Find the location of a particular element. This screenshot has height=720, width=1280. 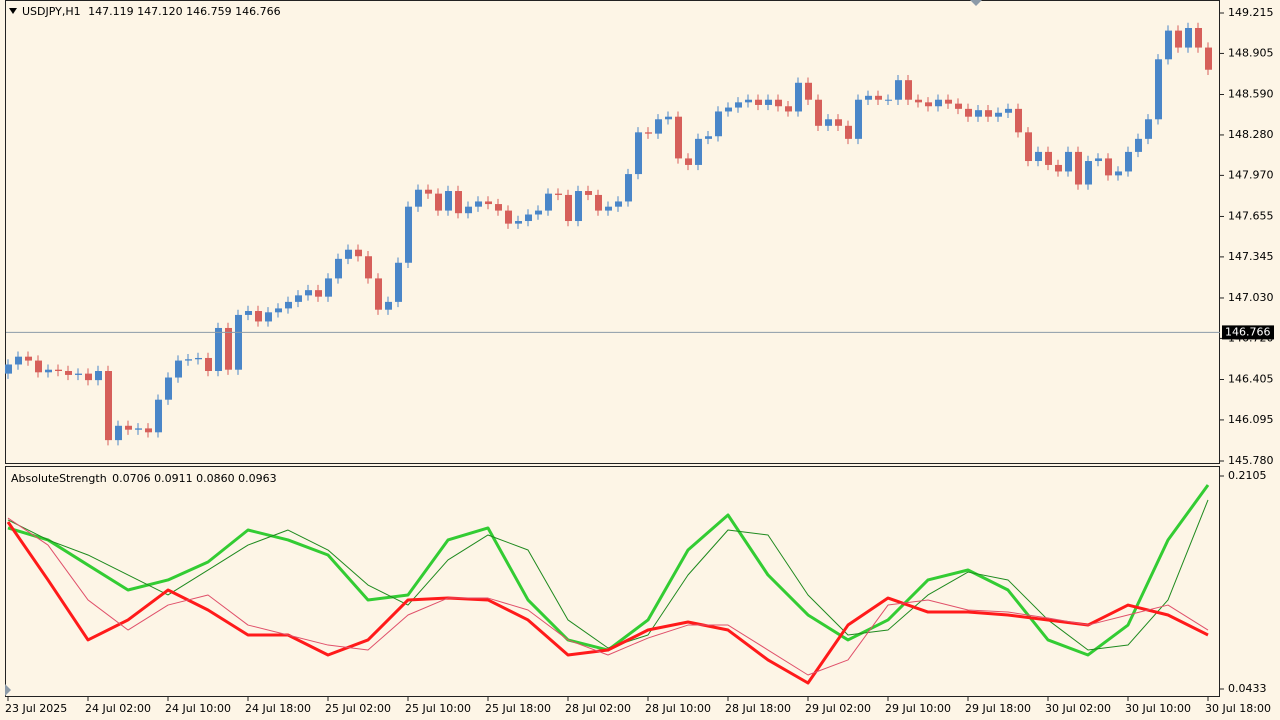

y-tick-label: 147.655 is located at coordinates (1251, 215).